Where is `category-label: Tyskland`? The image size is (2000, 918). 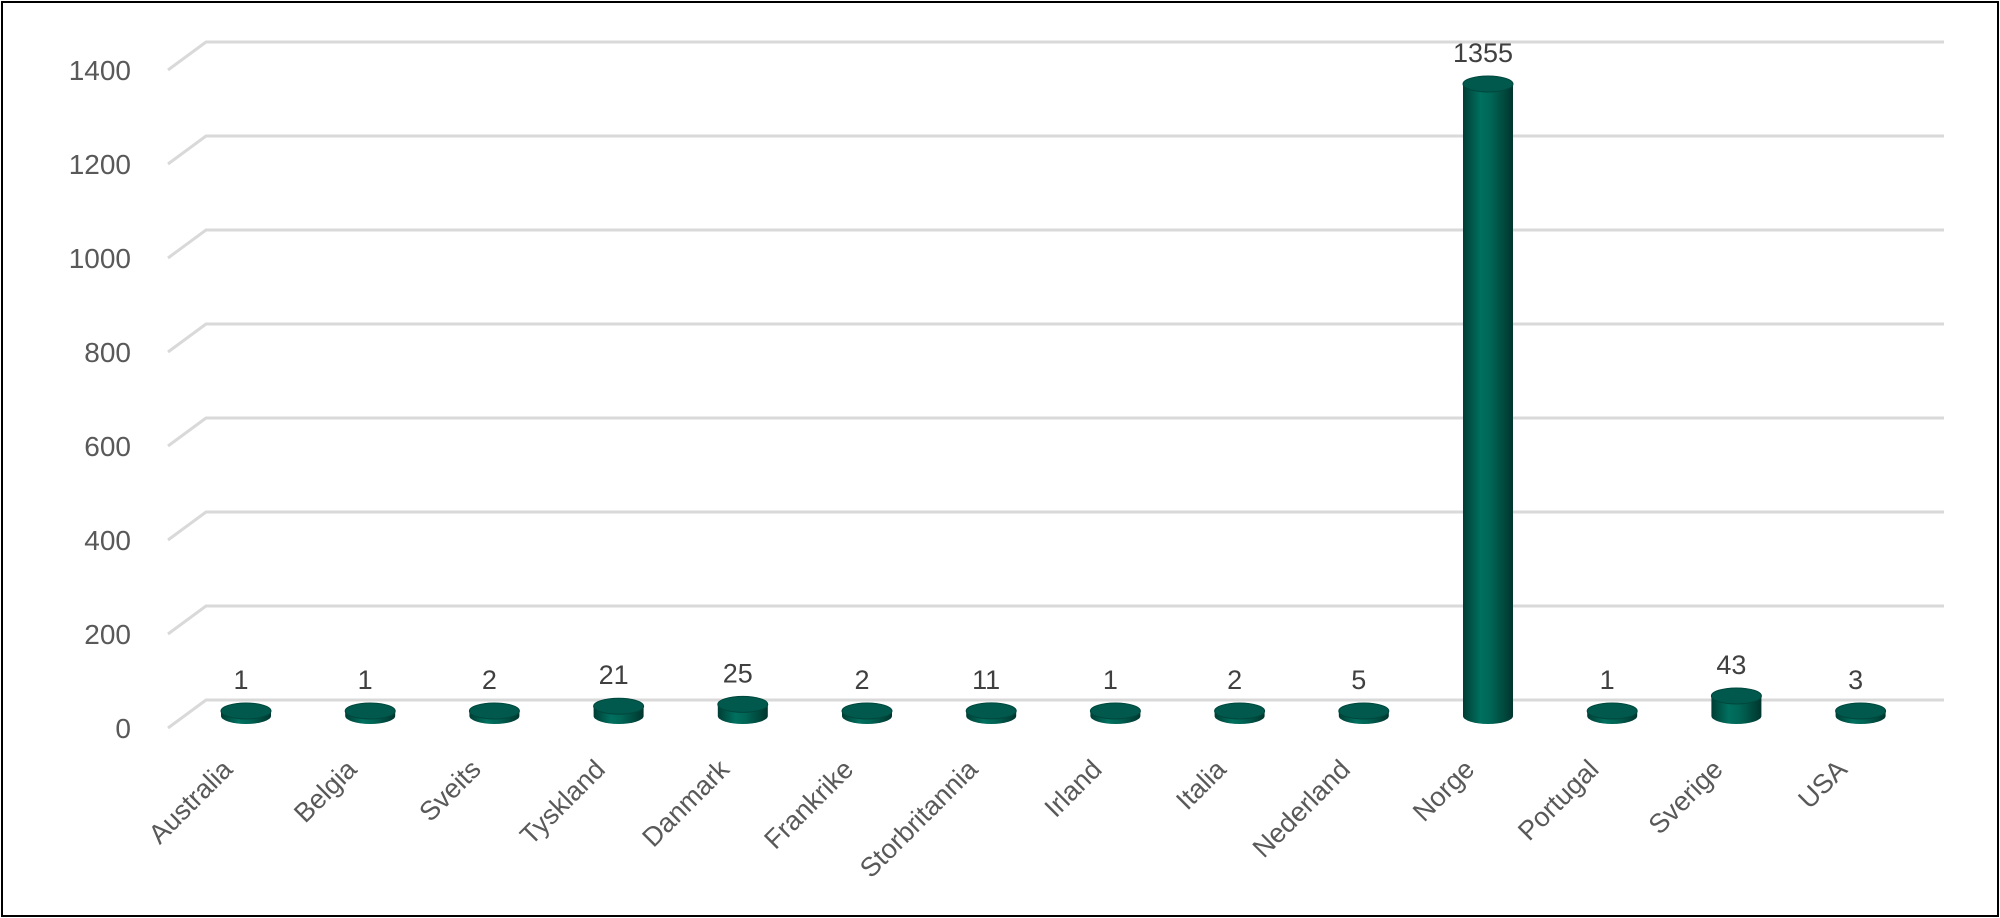
category-label: Tyskland is located at coordinates (562, 802).